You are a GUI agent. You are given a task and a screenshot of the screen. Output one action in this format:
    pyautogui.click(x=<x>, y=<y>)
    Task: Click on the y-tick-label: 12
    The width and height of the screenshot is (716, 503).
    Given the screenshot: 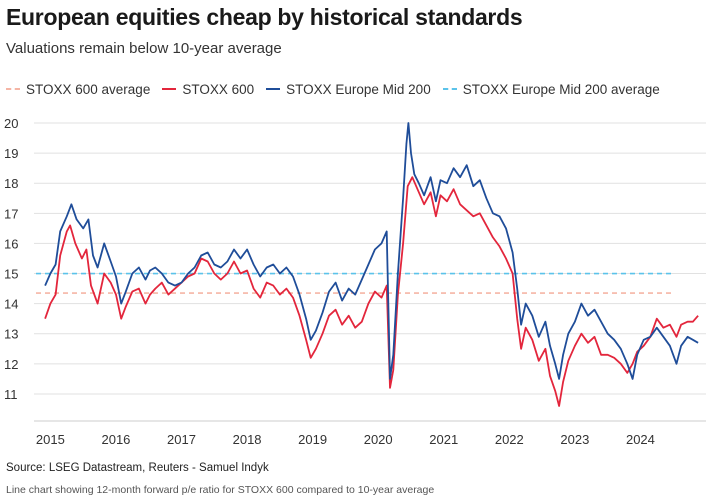 What is the action you would take?
    pyautogui.click(x=11, y=364)
    